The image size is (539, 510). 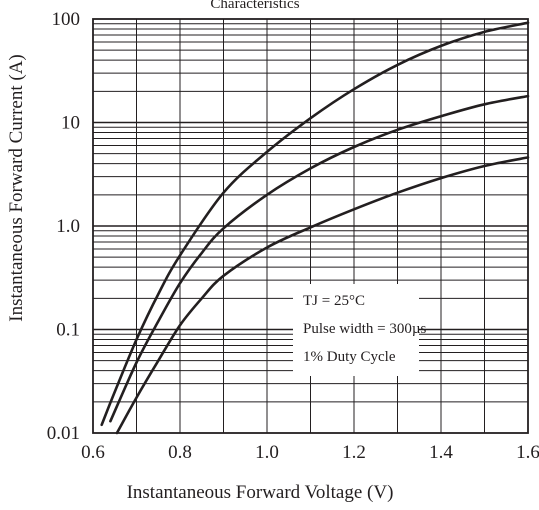 What do you see at coordinates (310, 452) in the screenshot?
I see `x-tick-labels: 0.6 0.8 1.0 1.2 1.4 1.6` at bounding box center [310, 452].